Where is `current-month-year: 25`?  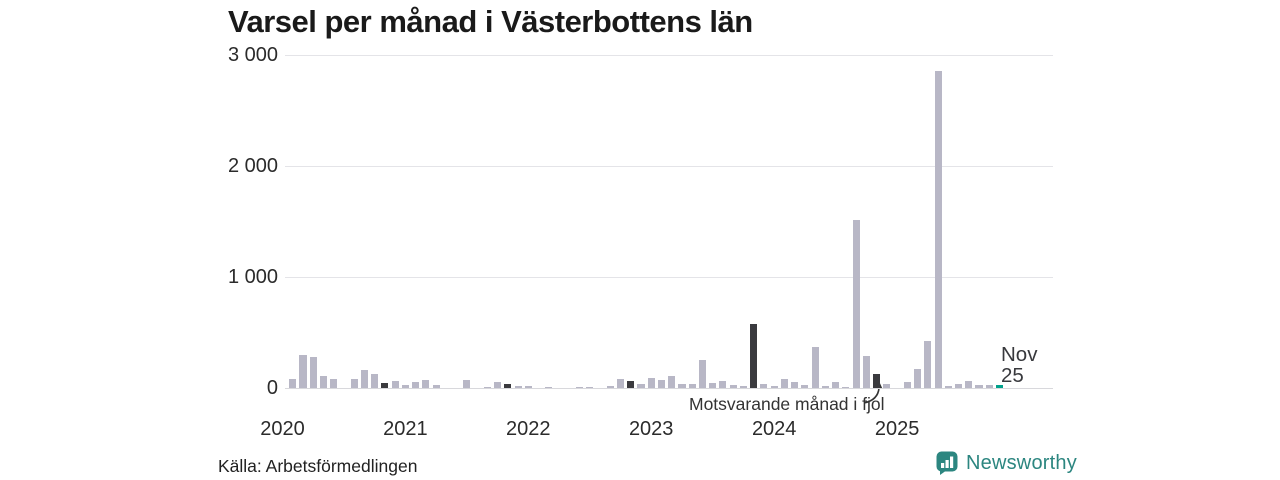
current-month-year: 25 is located at coordinates (1012, 375).